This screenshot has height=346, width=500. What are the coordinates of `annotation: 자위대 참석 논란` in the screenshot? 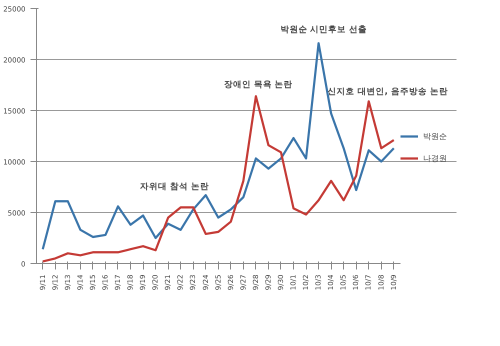 It's located at (175, 187).